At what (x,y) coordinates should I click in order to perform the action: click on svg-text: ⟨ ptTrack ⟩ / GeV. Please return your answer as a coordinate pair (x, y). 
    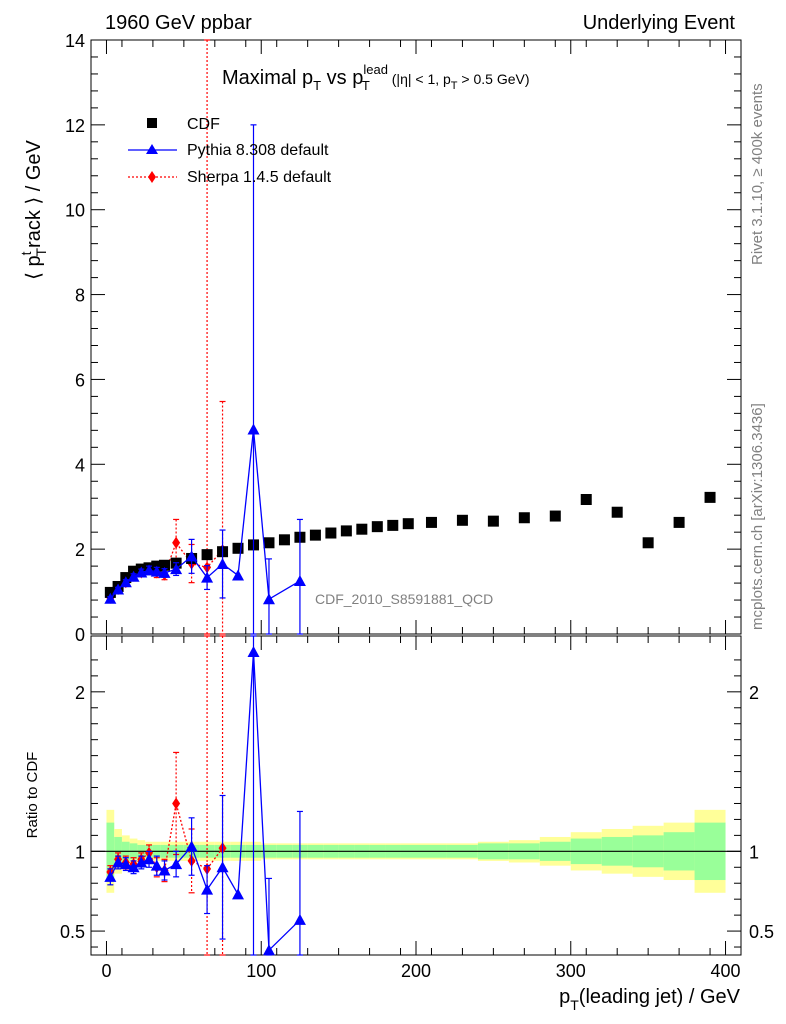
    Looking at the image, I should click on (33, 209).